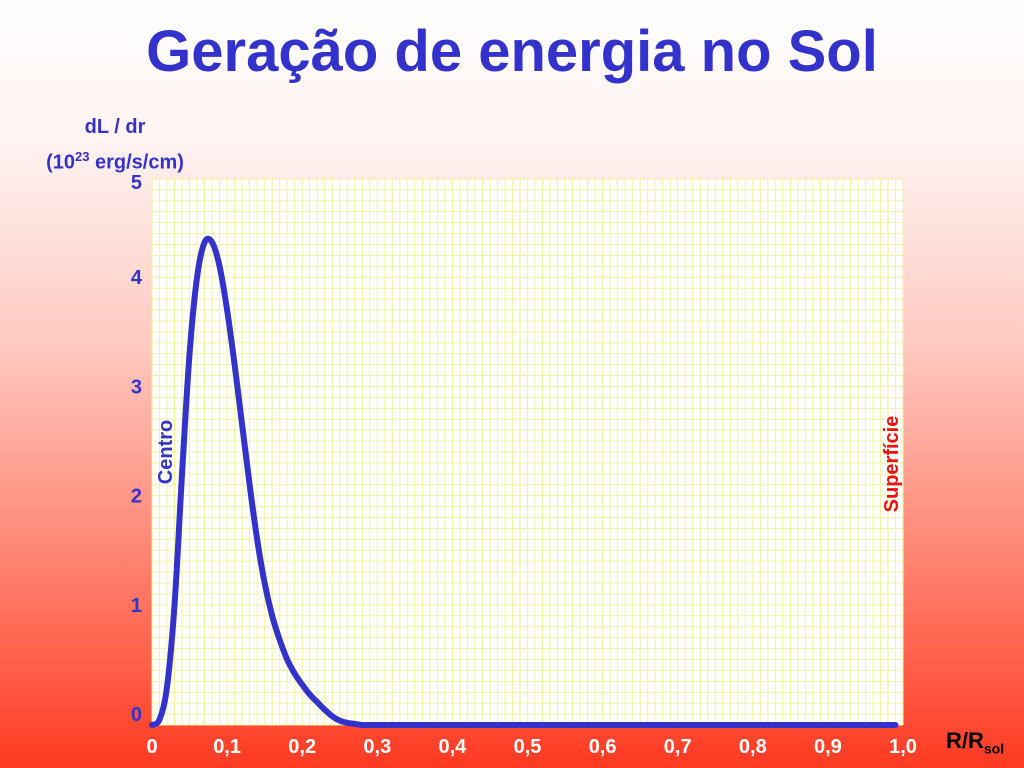 The width and height of the screenshot is (1024, 768). What do you see at coordinates (903, 747) in the screenshot?
I see `x-tick-label: 1,0` at bounding box center [903, 747].